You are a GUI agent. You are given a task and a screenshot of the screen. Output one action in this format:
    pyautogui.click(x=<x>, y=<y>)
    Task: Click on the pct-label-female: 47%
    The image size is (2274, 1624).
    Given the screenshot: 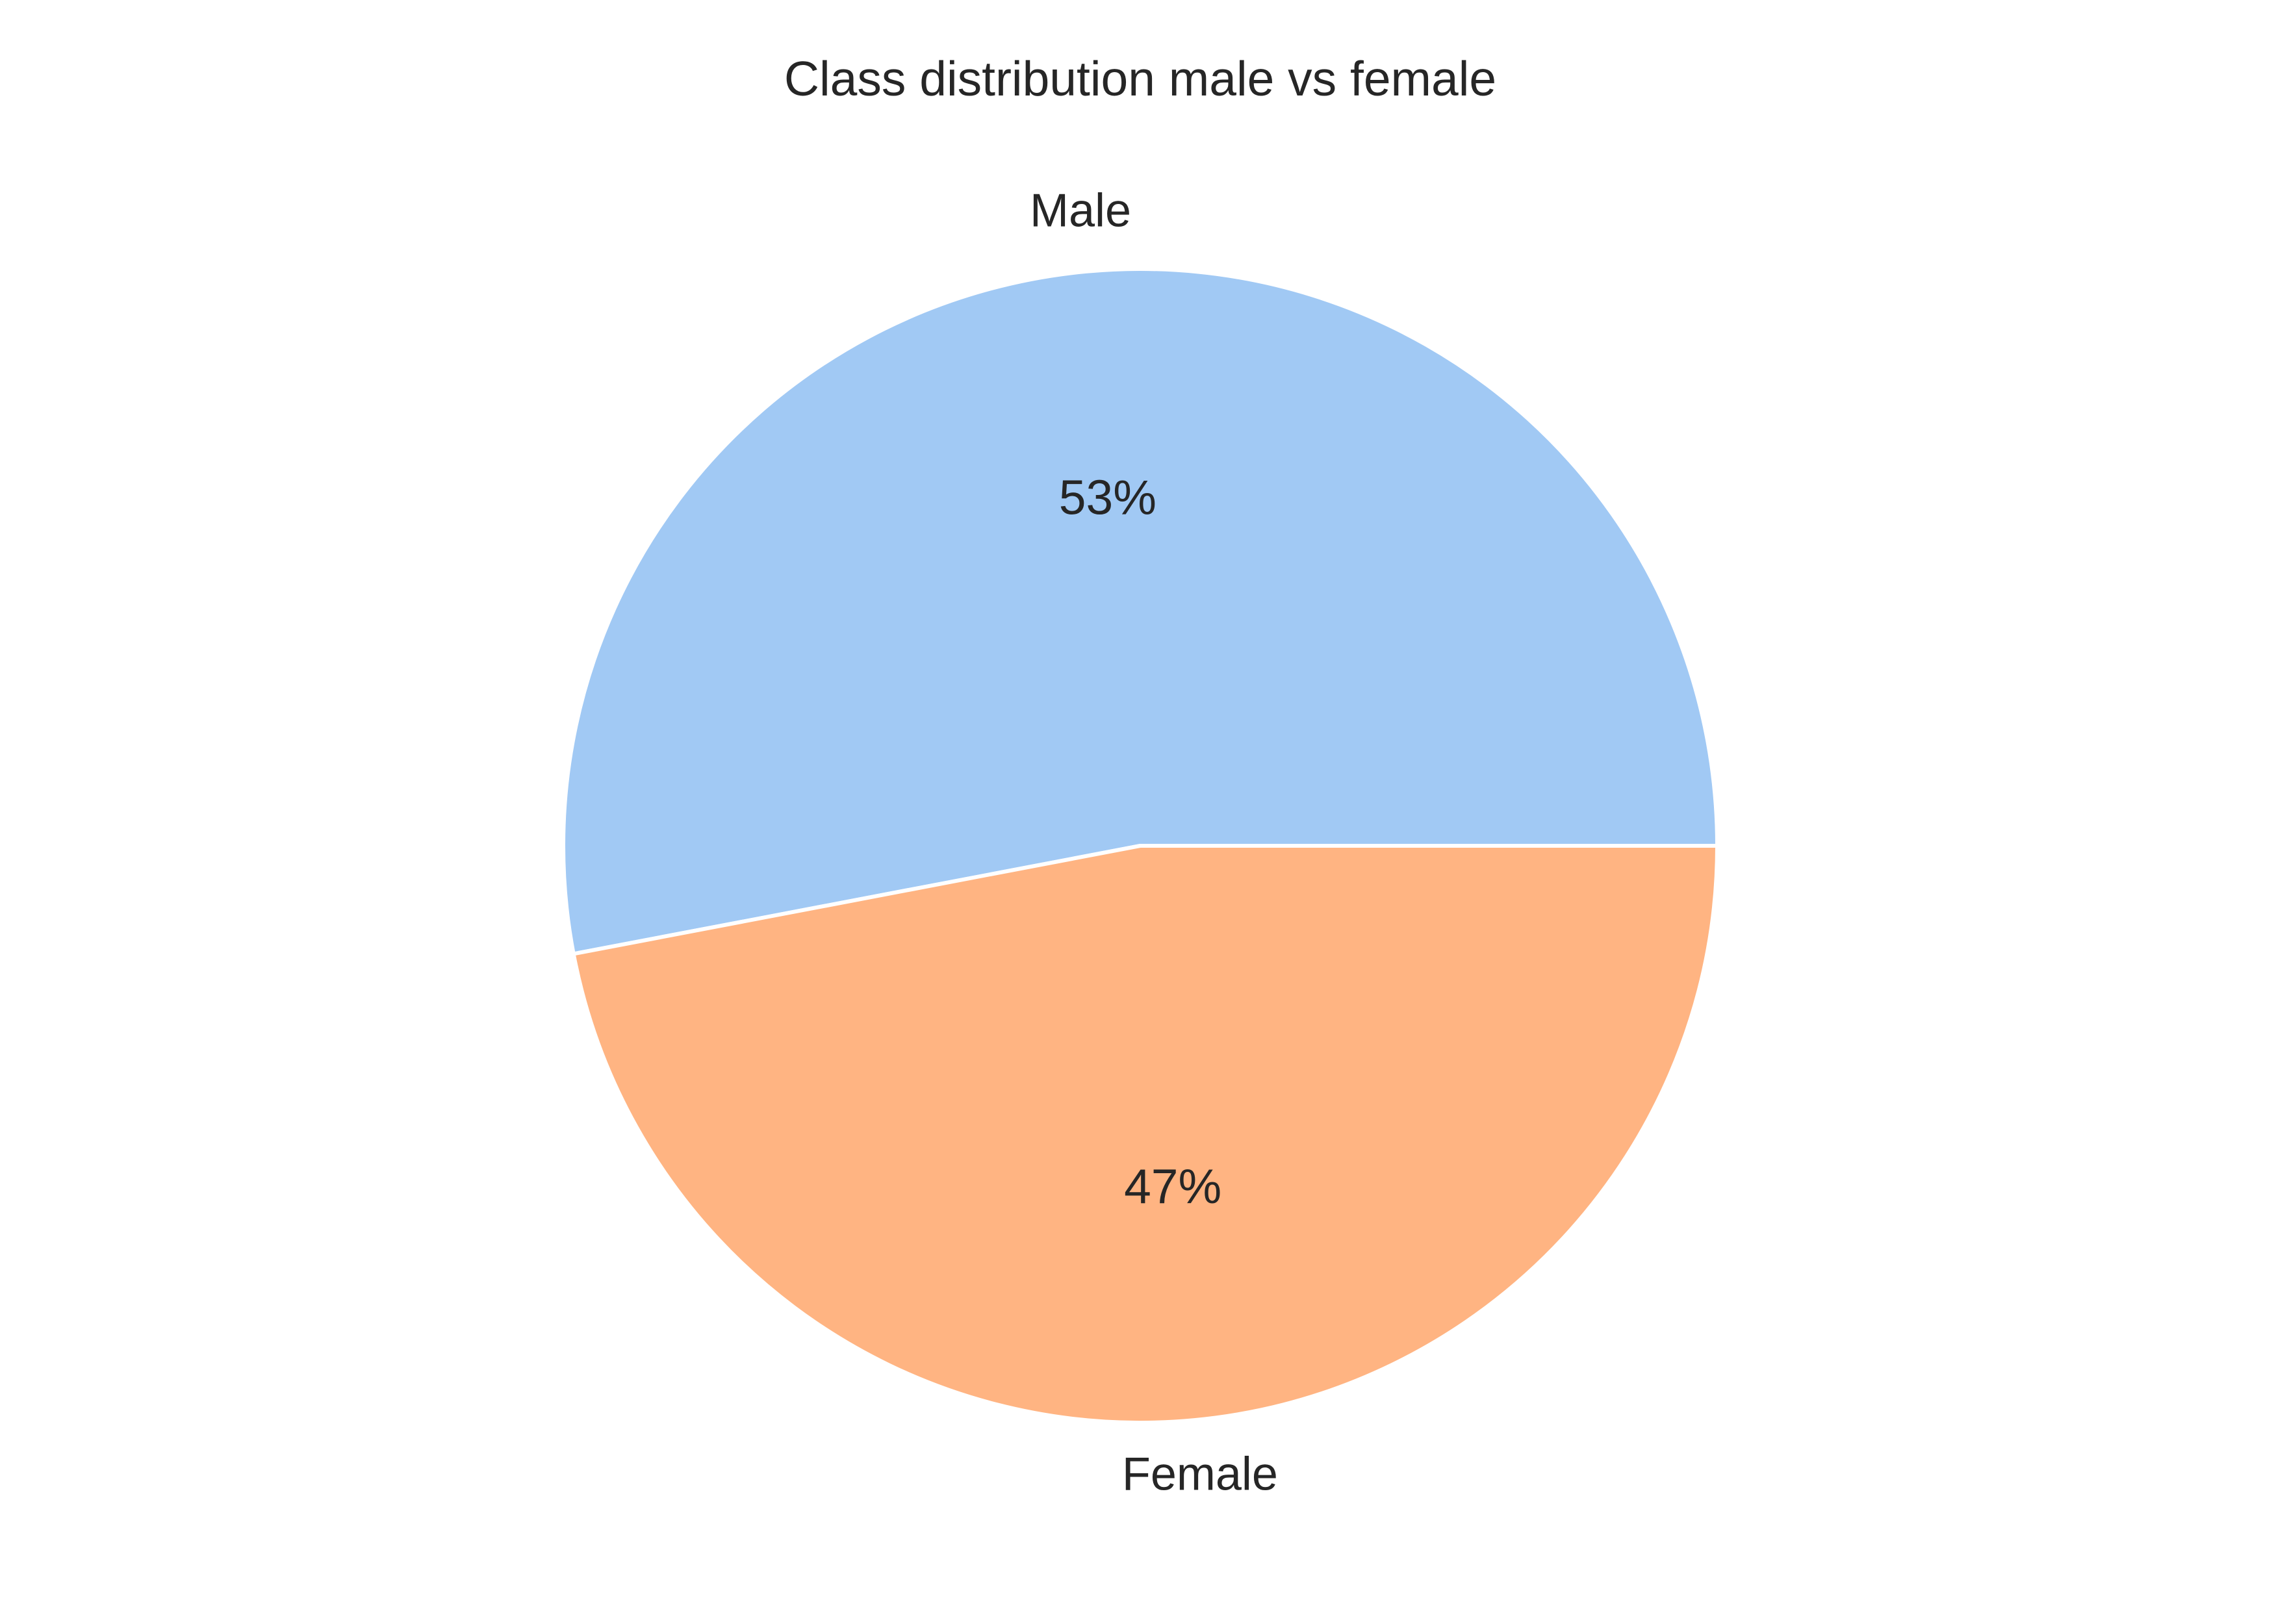 What is the action you would take?
    pyautogui.click(x=1172, y=1186)
    